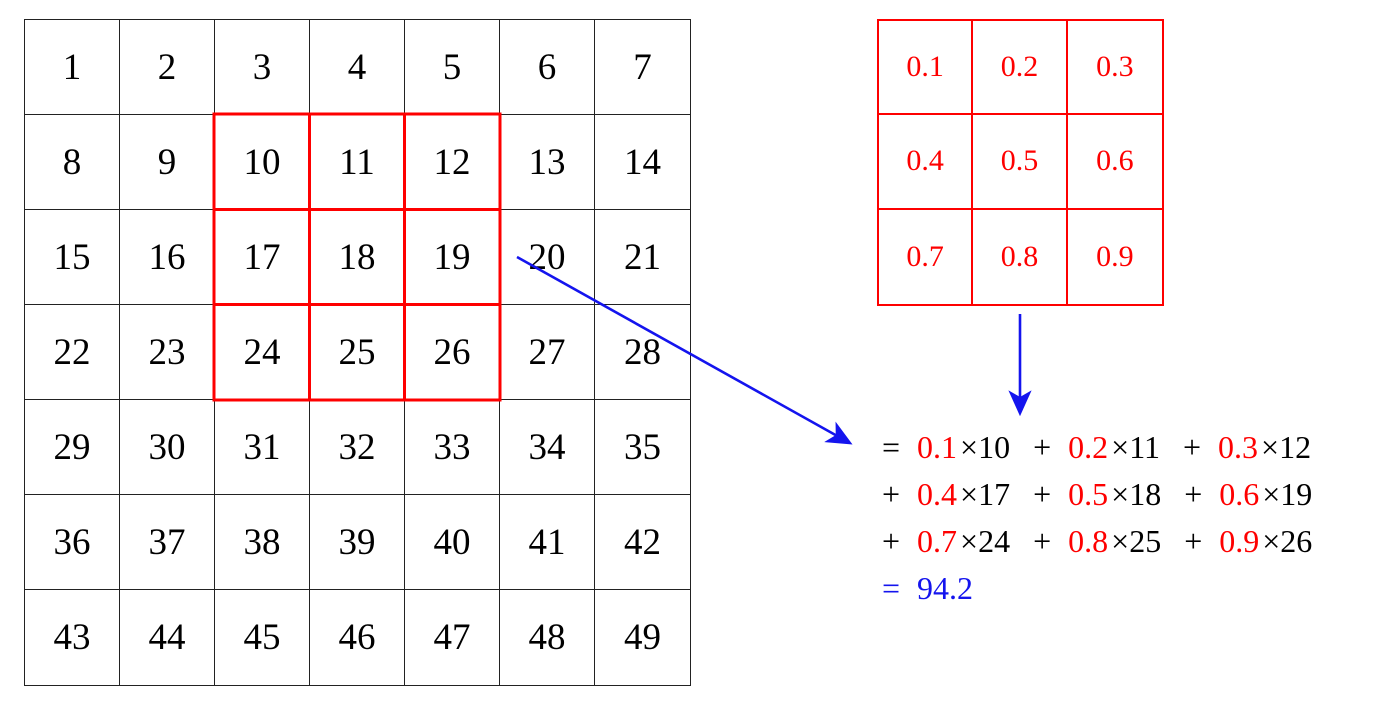 The height and width of the screenshot is (706, 1373). Describe the element at coordinates (72, 637) in the screenshot. I see `input-grid-cell: 43` at that location.